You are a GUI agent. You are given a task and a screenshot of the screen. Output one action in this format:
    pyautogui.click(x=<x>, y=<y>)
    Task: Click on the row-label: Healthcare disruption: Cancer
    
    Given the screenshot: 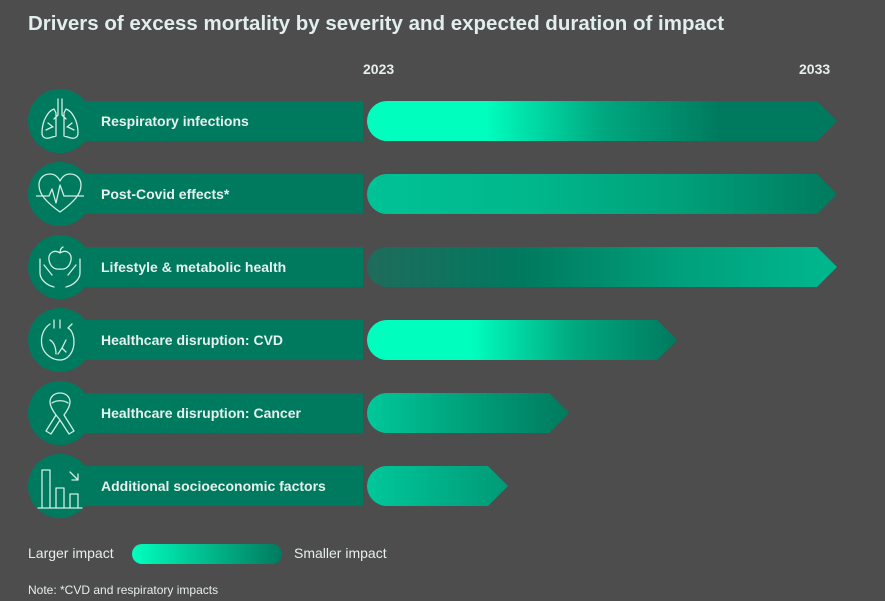 What is the action you would take?
    pyautogui.click(x=201, y=413)
    